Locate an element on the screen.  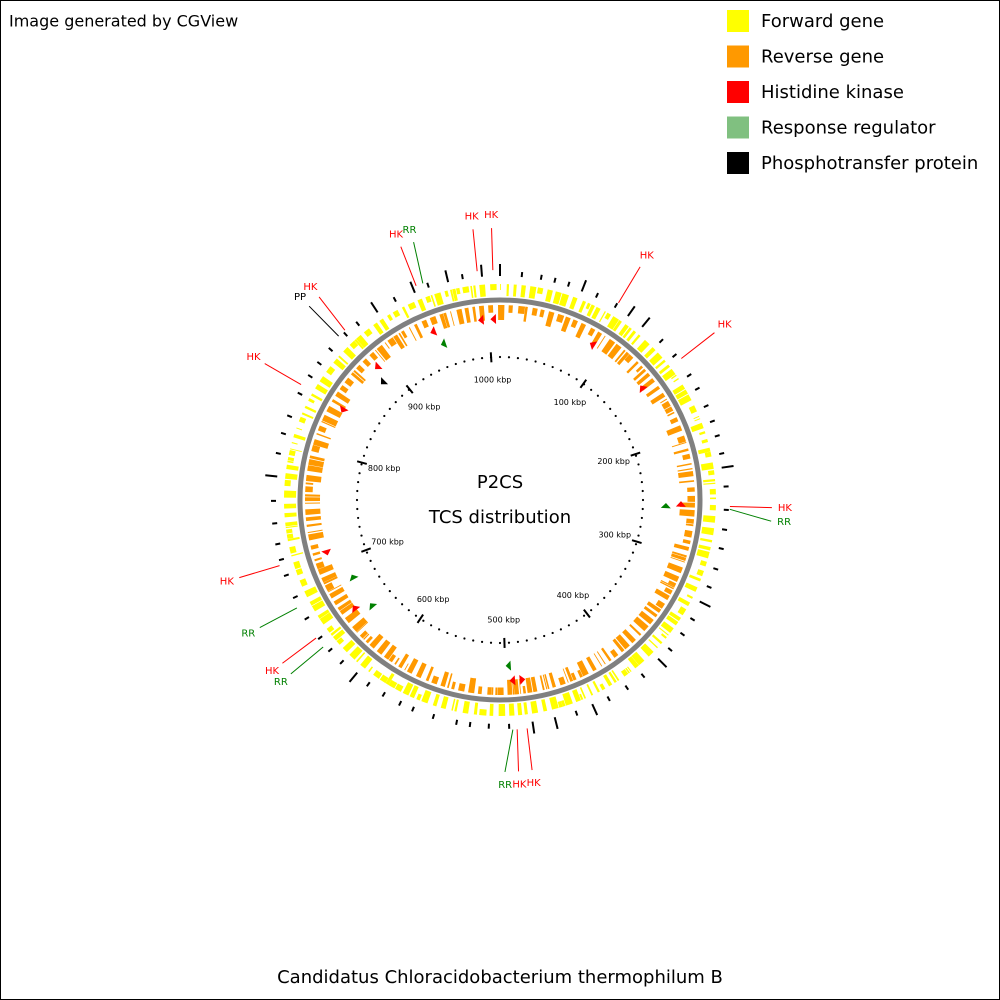
callout-line is located at coordinates (278, 618).